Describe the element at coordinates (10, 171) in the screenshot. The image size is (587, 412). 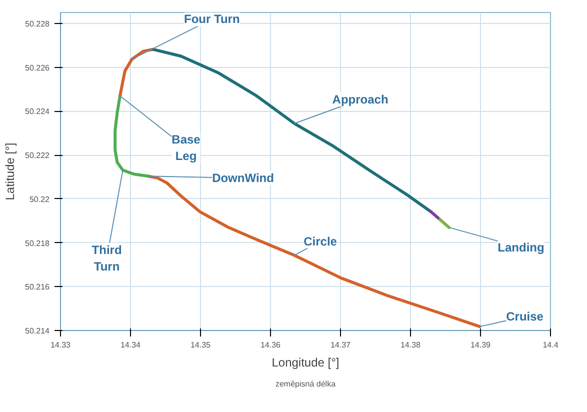
I see `y-axis-title: Latitude [°]` at that location.